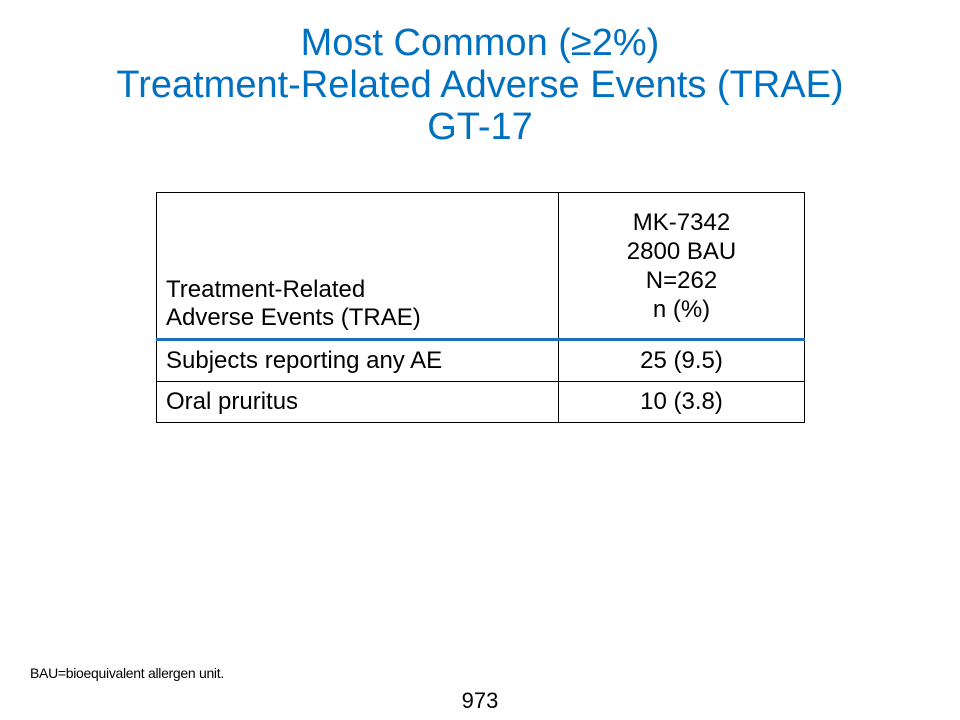  I want to click on table-row: Oral pruritus 10 (3.8), so click(480, 402).